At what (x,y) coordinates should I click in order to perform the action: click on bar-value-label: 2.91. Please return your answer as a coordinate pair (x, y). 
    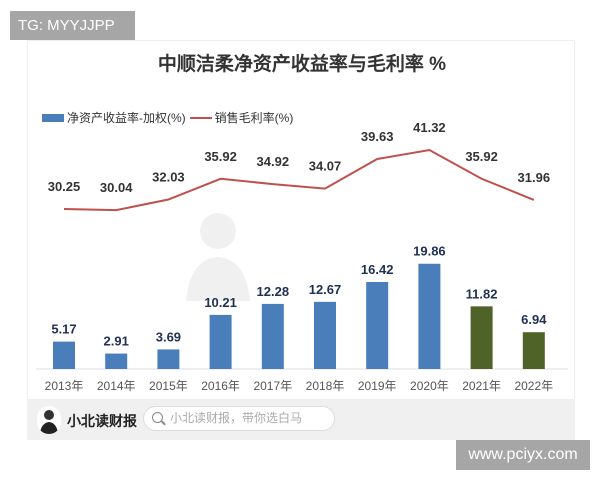
    Looking at the image, I should click on (116, 341).